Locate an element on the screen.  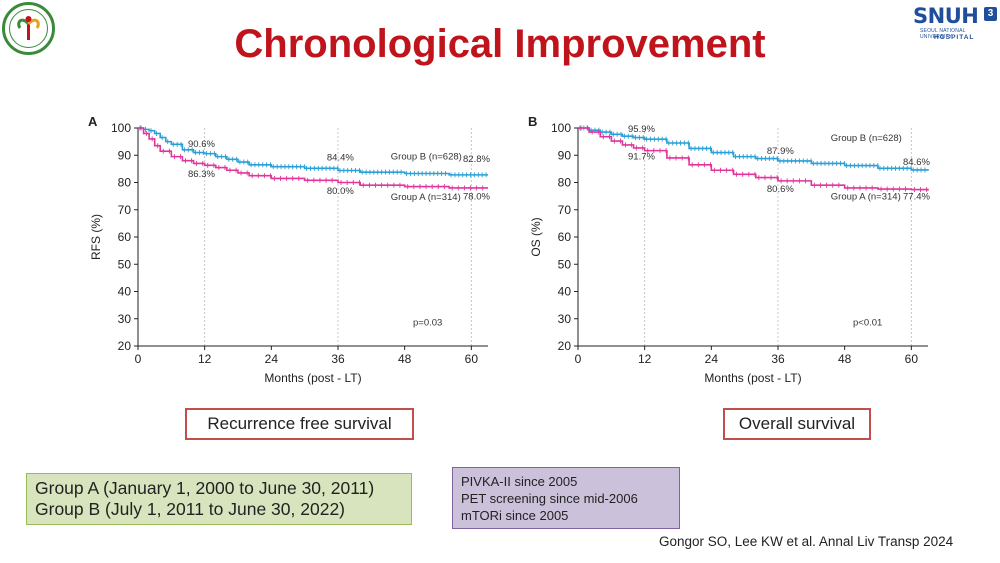
slide-title: Chronological Improvement is located at coordinates (500, 44).